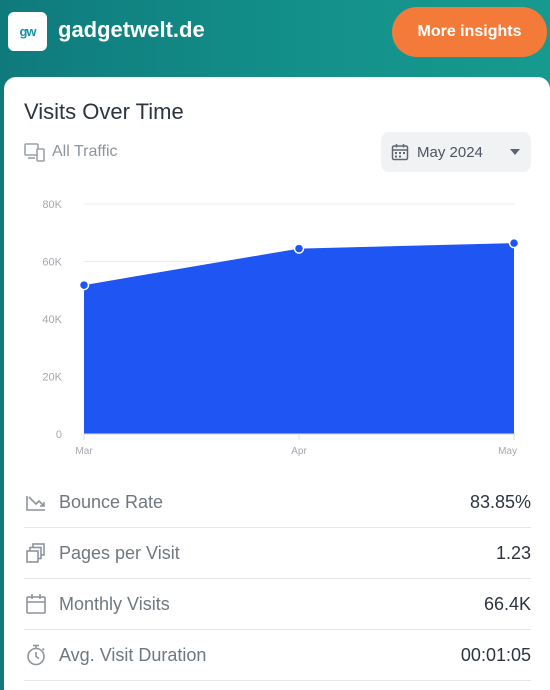 This screenshot has height=690, width=550. I want to click on y-tick-label: 40K, so click(52, 320).